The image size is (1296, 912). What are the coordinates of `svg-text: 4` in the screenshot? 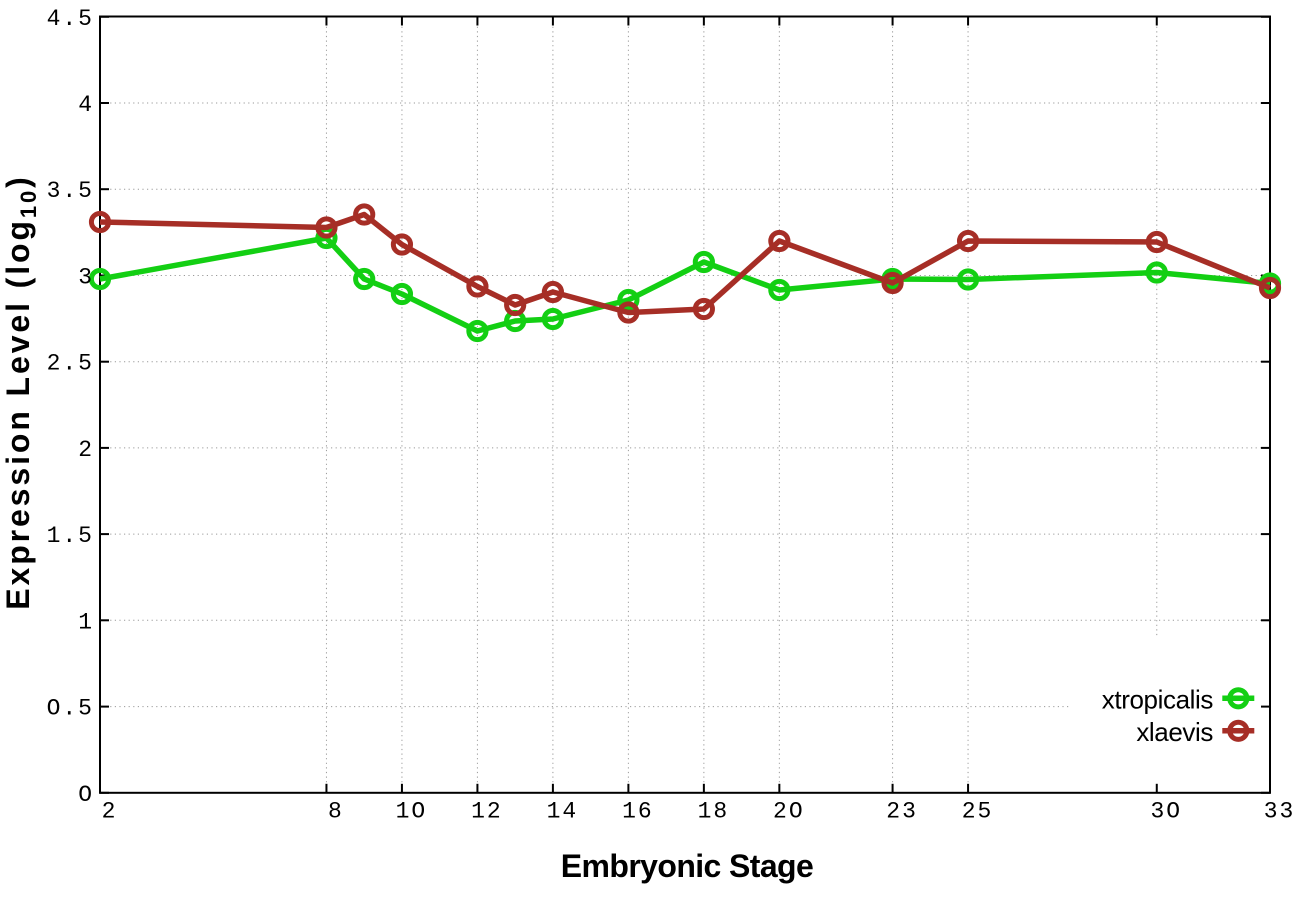 It's located at (86, 105).